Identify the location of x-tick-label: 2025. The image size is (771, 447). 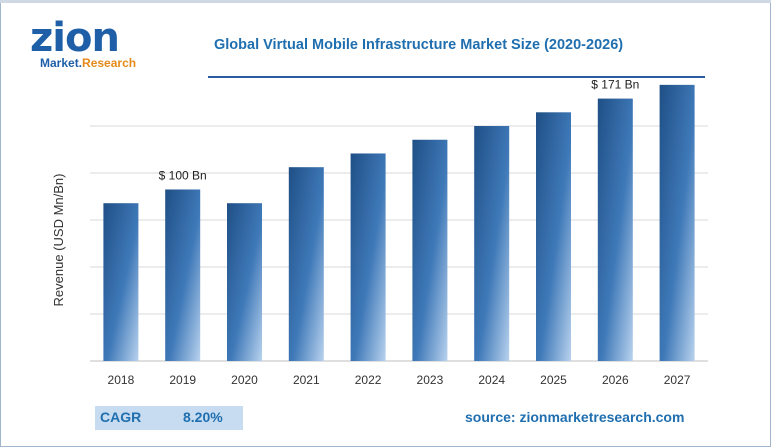
(553, 380).